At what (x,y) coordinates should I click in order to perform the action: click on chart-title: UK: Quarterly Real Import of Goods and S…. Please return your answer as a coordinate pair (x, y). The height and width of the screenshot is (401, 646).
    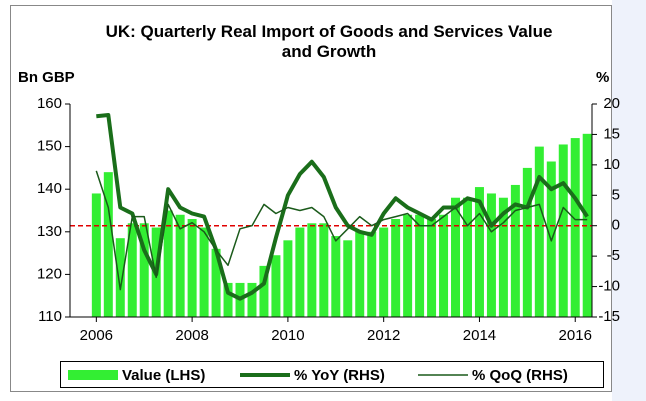
    Looking at the image, I should click on (329, 41).